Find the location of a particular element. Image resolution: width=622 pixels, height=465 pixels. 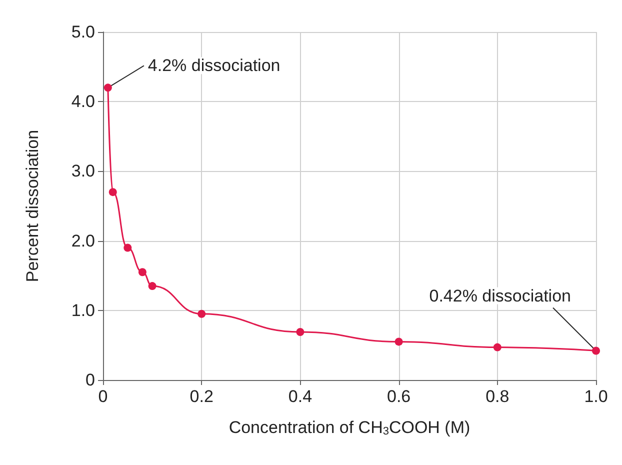

x-tick-label: 0.6 is located at coordinates (398, 396).